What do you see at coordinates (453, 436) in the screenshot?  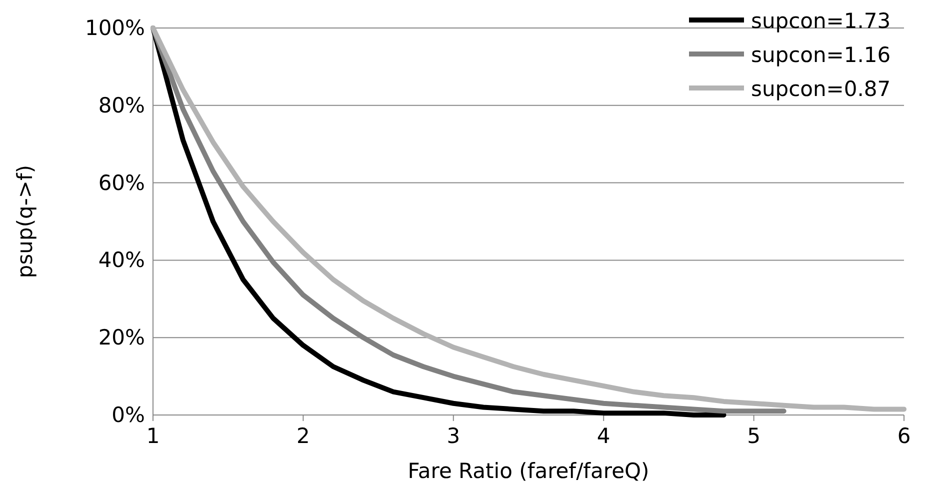 I see `x-tick-label: 3` at bounding box center [453, 436].